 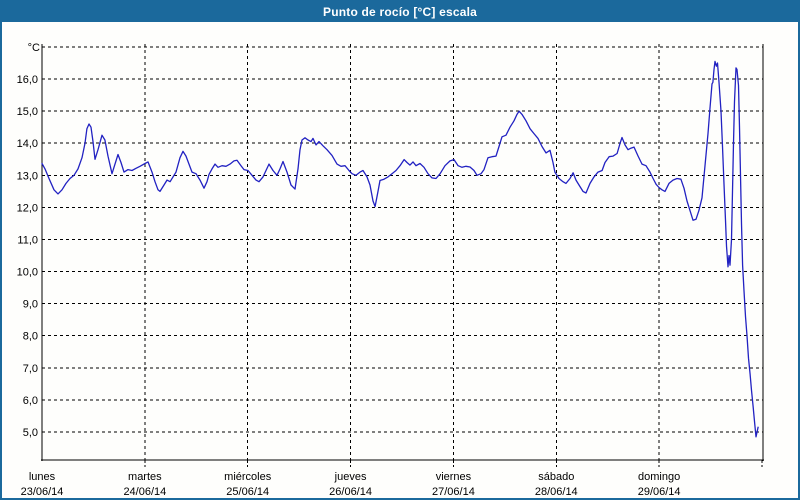 I want to click on y-tick-label: 7,0, so click(x=30, y=369).